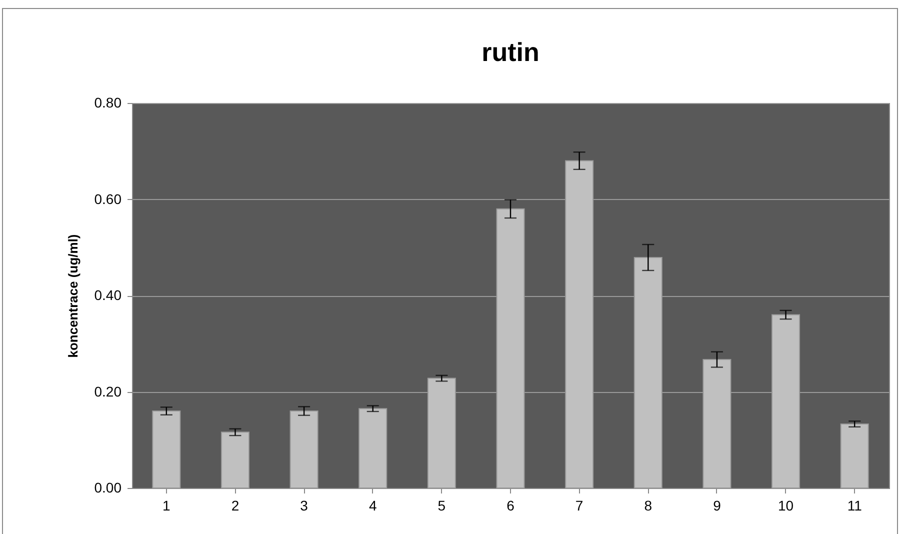  Describe the element at coordinates (786, 506) in the screenshot. I see `x-tick-label: 10` at that location.